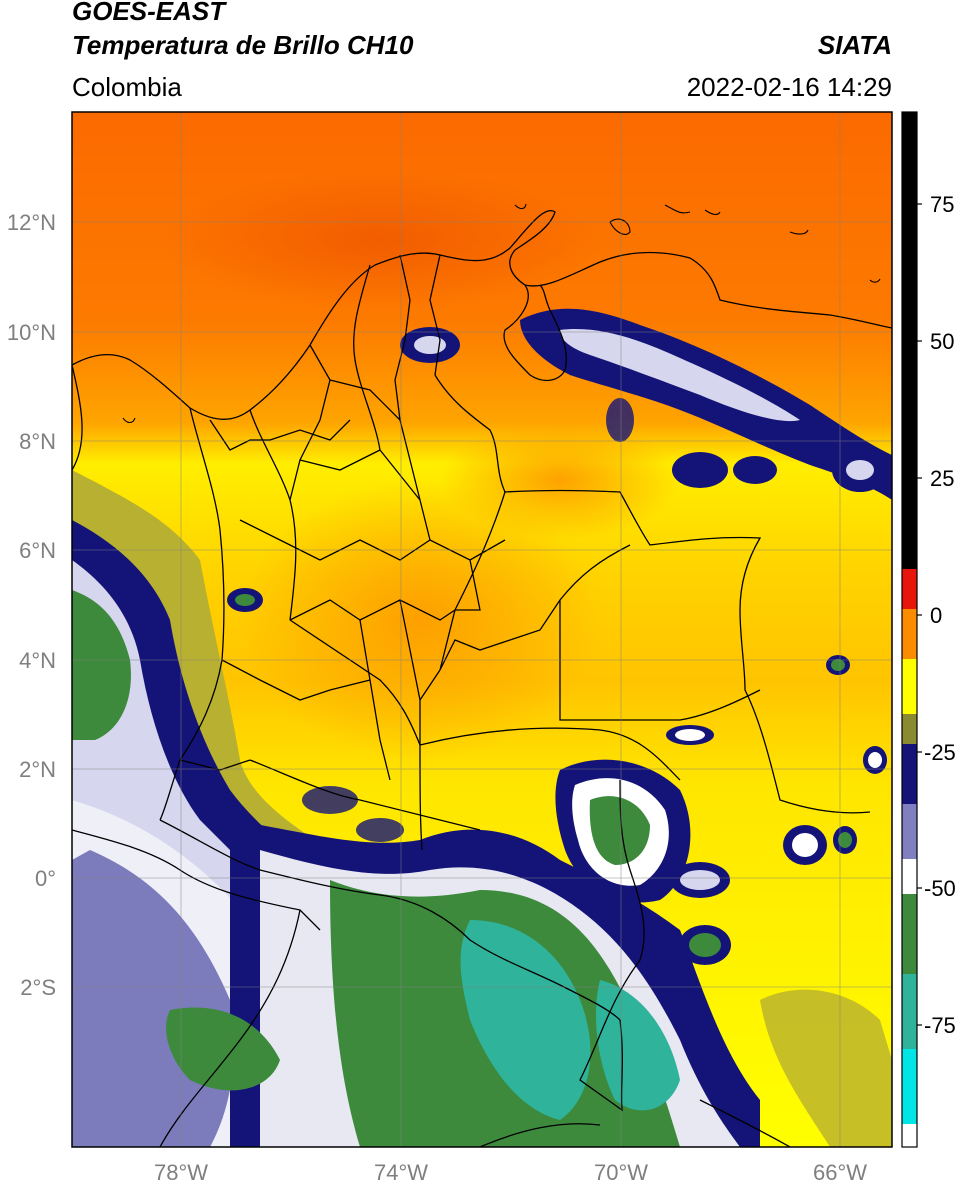 The image size is (966, 1190). I want to click on colorbar: 75 50 25 0 -25 -50 -75, so click(928, 629).